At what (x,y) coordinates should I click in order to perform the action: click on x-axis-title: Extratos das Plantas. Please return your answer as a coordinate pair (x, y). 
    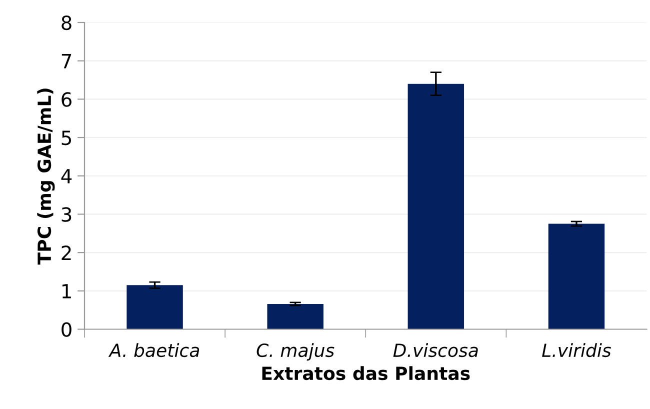
    Looking at the image, I should click on (366, 373).